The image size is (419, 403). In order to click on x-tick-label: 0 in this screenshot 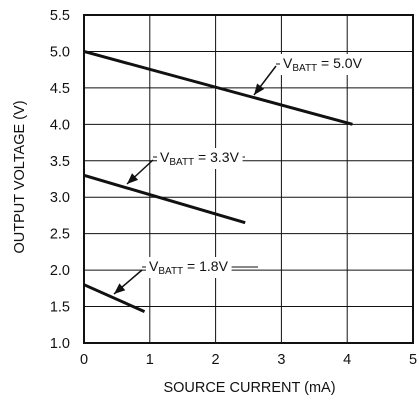, I will do `click(84, 360)`.